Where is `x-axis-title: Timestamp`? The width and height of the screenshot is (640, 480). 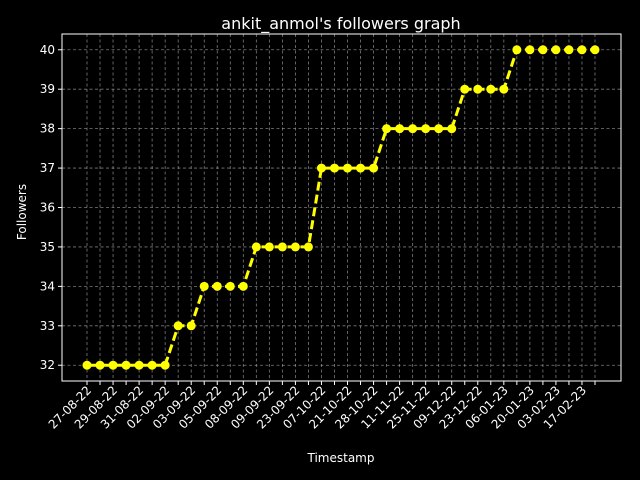
x-axis-title: Timestamp is located at coordinates (341, 458).